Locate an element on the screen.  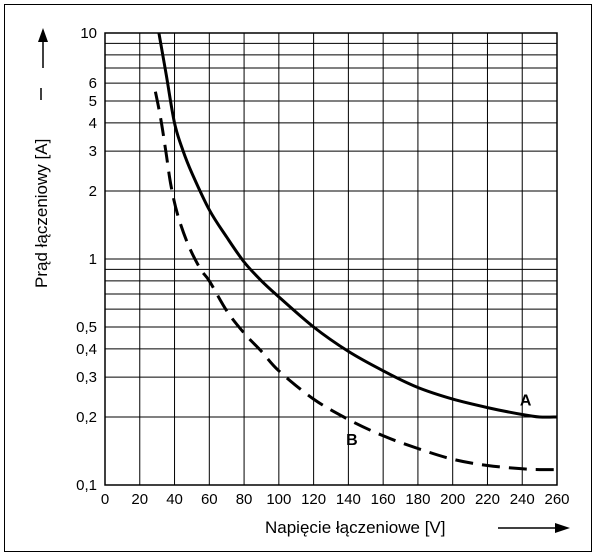
y-tick-label: 0,4 is located at coordinates (86, 349).